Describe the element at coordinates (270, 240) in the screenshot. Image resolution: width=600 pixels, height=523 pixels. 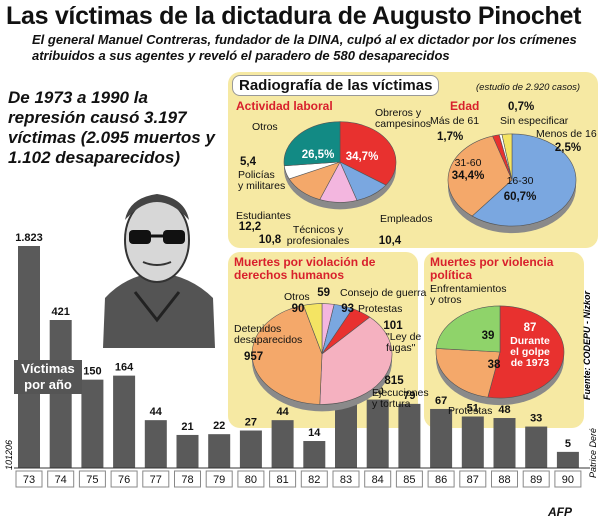
I see `activity-value-2: 10,8` at that location.